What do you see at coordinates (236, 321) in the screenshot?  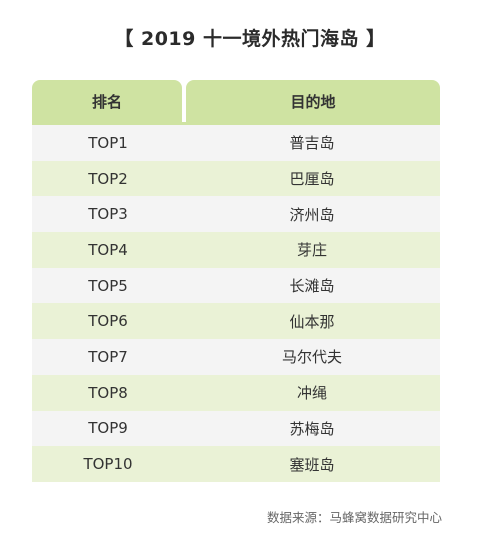 I see `table-row: TOP6 仙本那` at bounding box center [236, 321].